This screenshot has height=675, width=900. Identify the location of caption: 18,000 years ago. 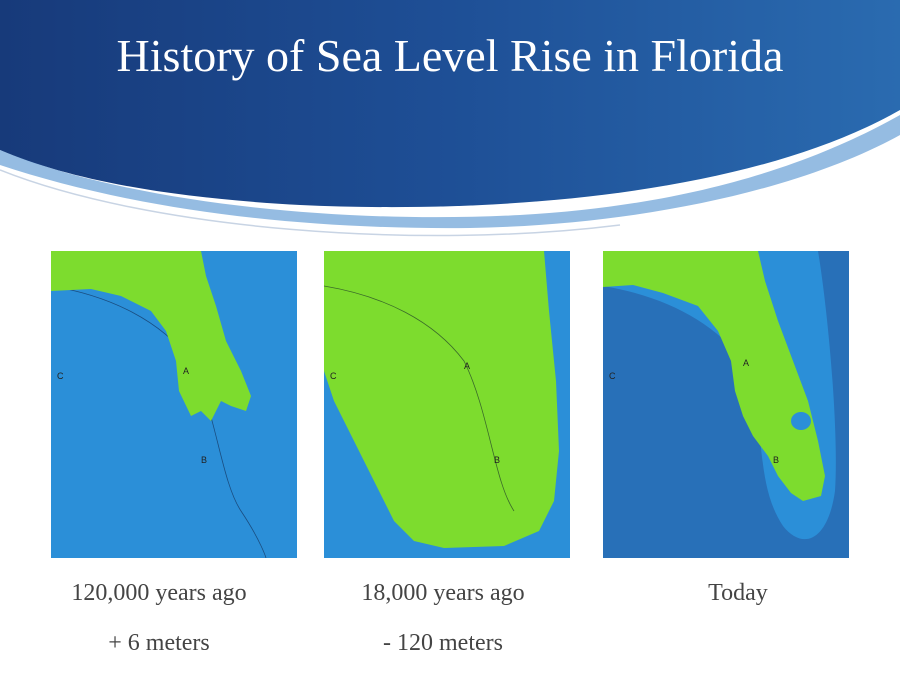
(443, 593).